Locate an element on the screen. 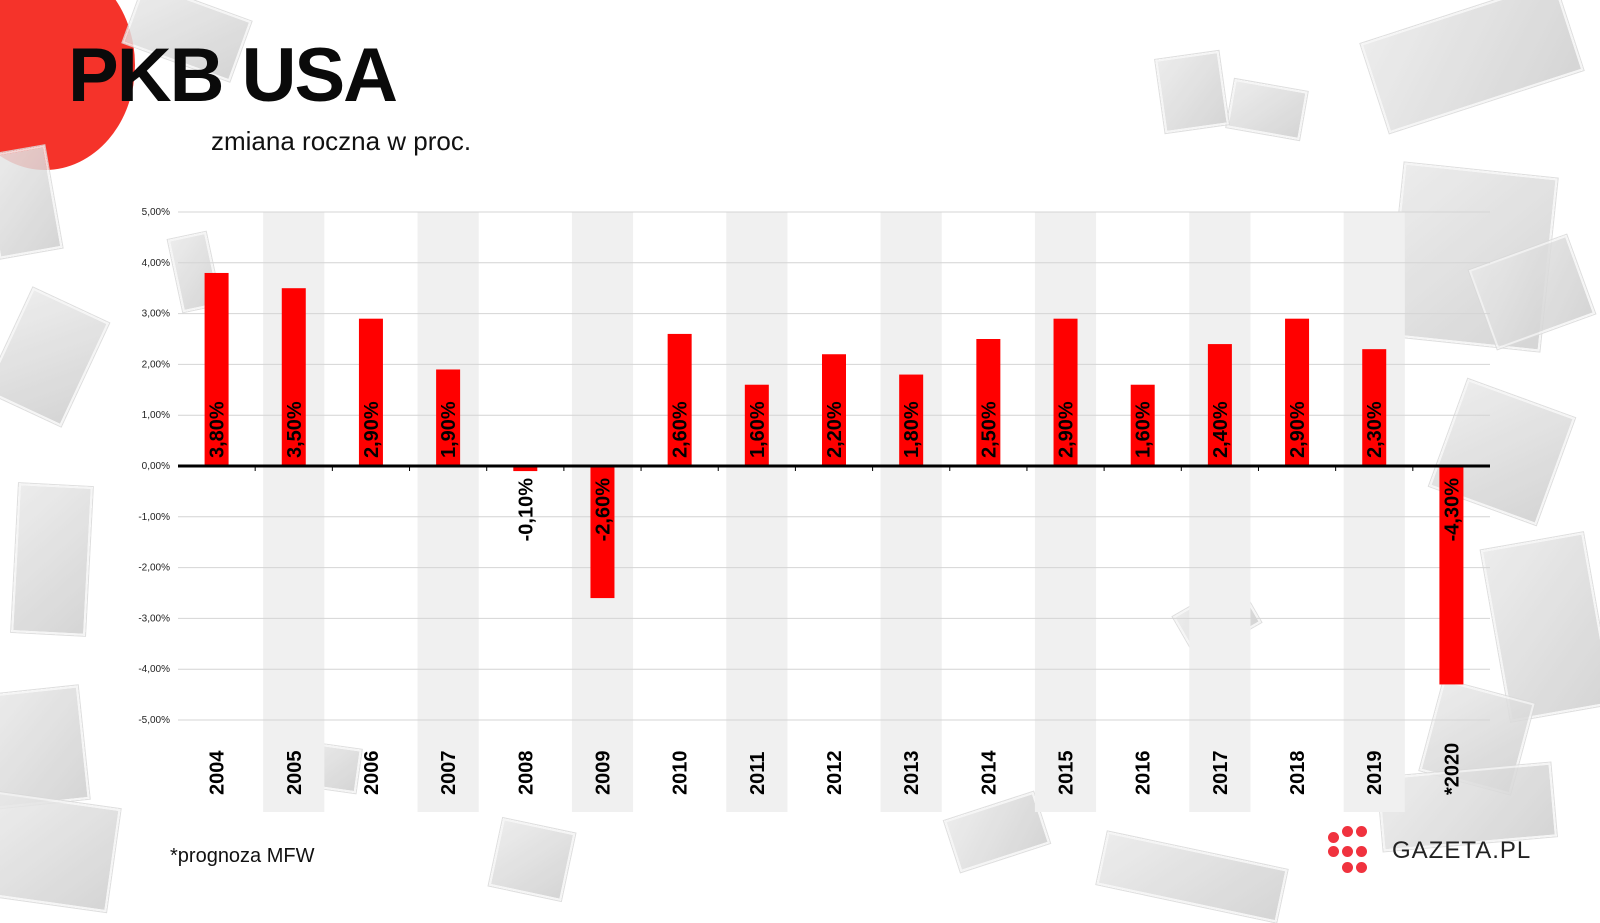  data-label: 2,40% is located at coordinates (1221, 429).